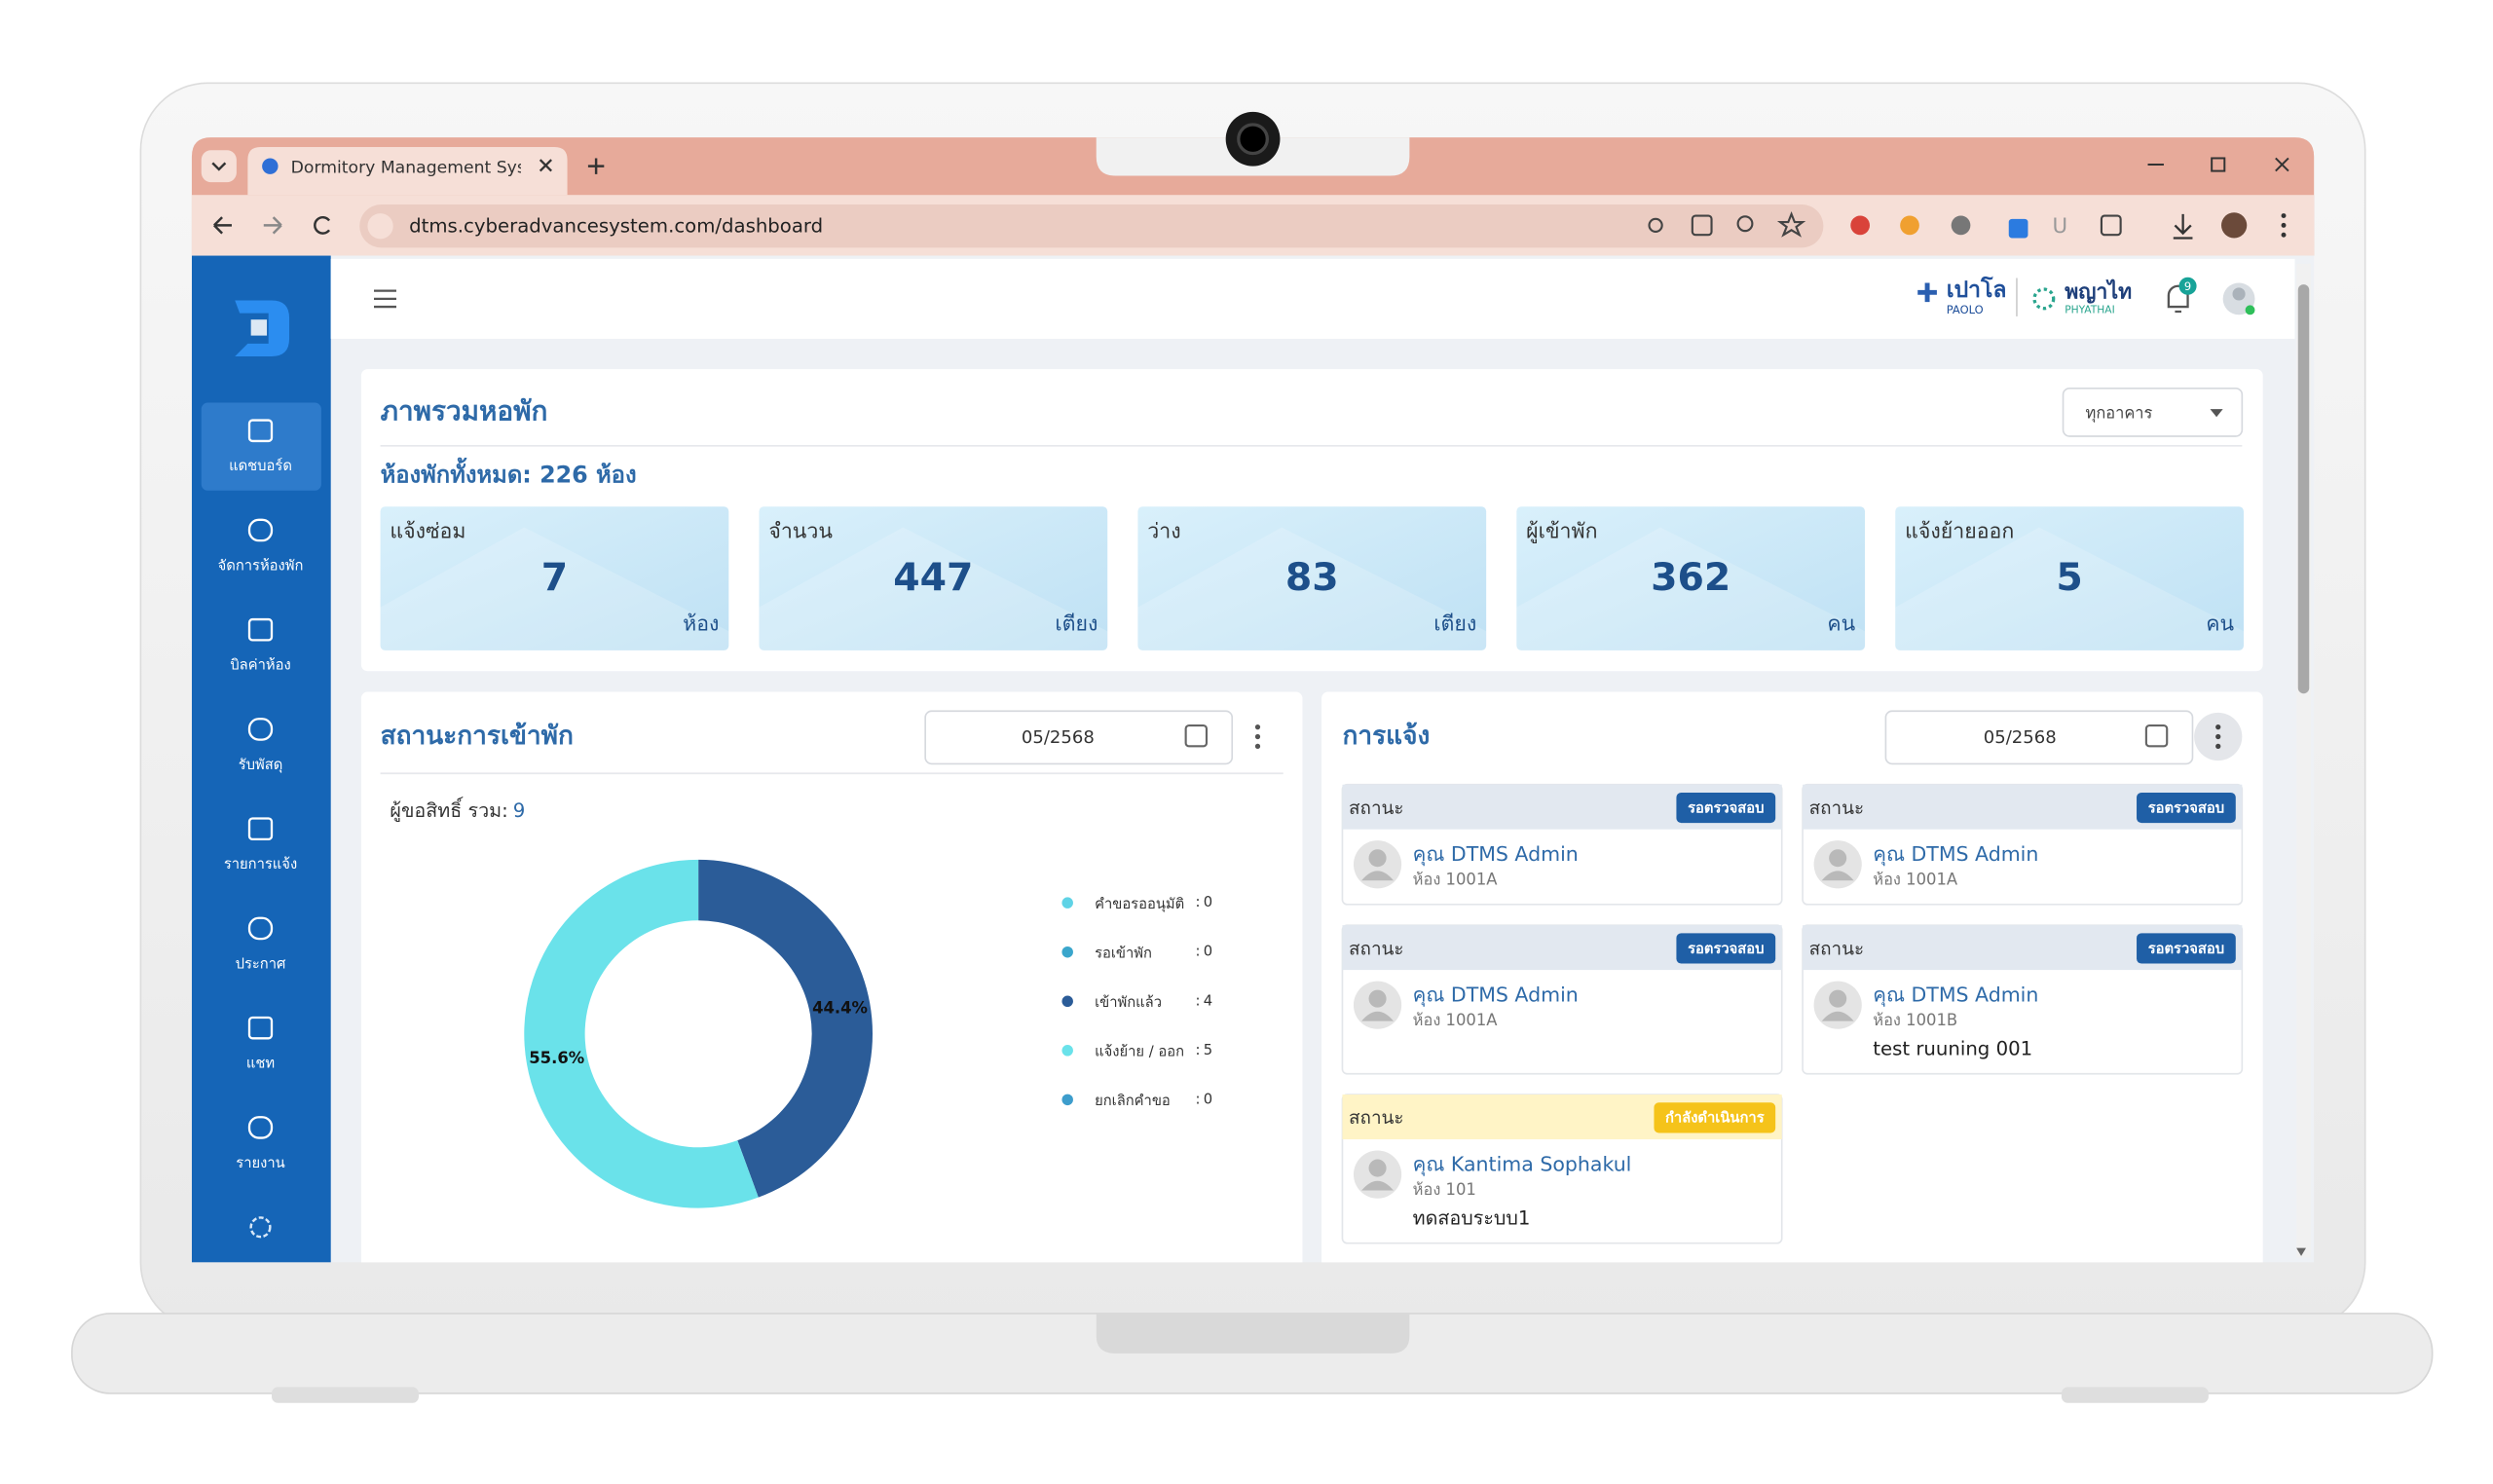  I want to click on logo, so click(262, 328).